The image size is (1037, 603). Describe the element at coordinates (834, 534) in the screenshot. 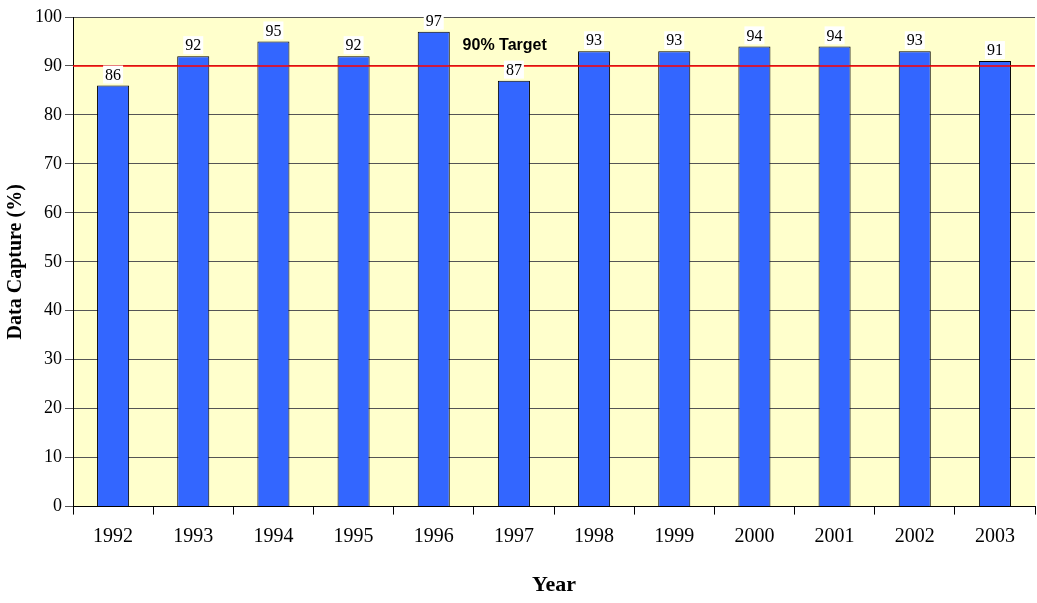

I see `x-tick-label: 2001` at that location.